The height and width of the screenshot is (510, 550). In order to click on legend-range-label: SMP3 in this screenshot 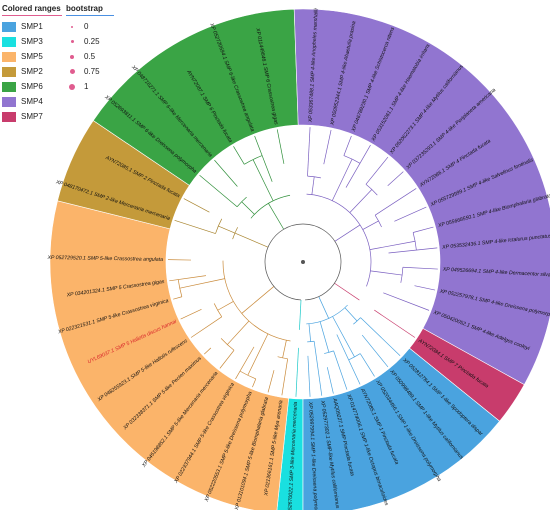, I will do `click(32, 41)`.